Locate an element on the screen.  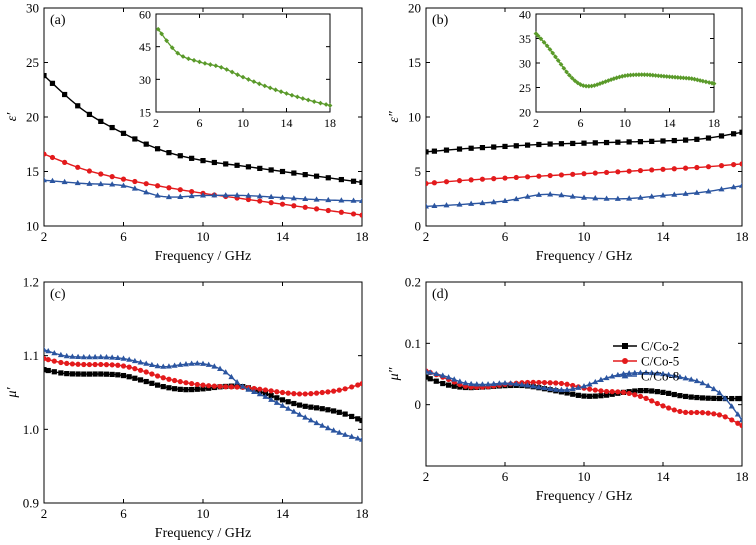
y-tick-label: 1.0 is located at coordinates (31, 429).